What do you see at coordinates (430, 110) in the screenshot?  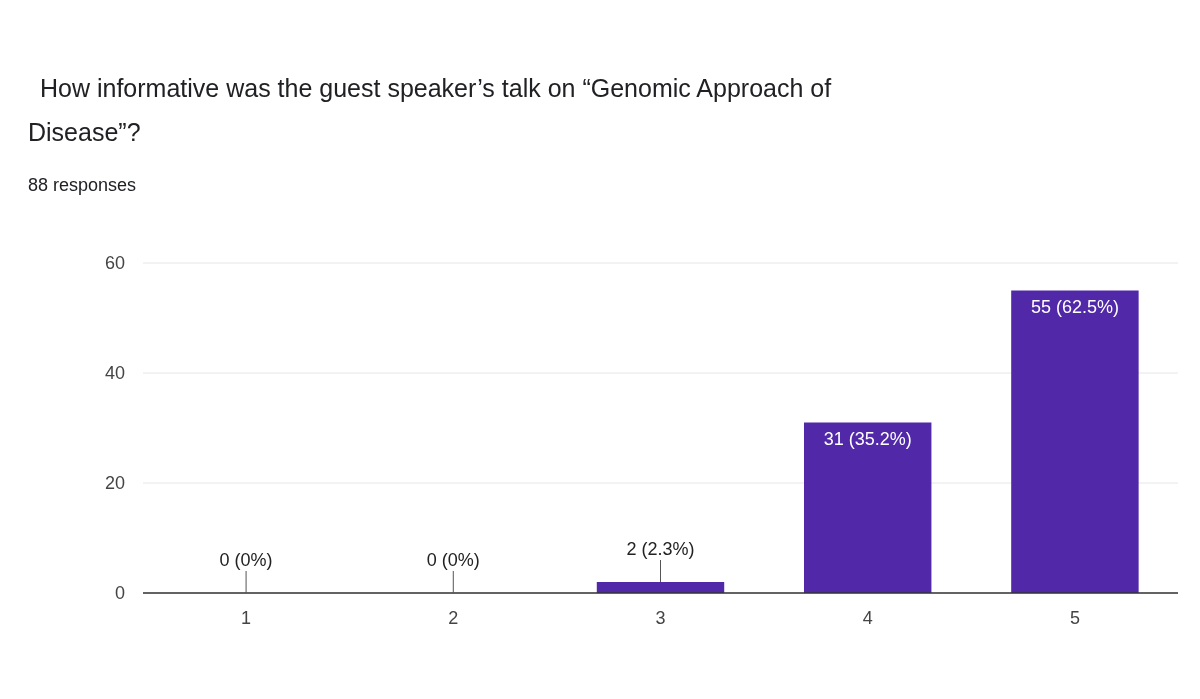 I see `chart-title: How informative was the guest speaker’s talk on “Genomic Approach of Disease”?` at bounding box center [430, 110].